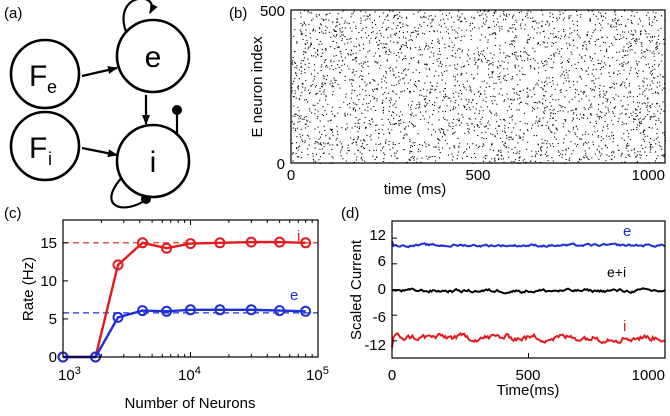 This screenshot has height=416, width=670. I want to click on panel-d-xtick-500: 500, so click(527, 375).